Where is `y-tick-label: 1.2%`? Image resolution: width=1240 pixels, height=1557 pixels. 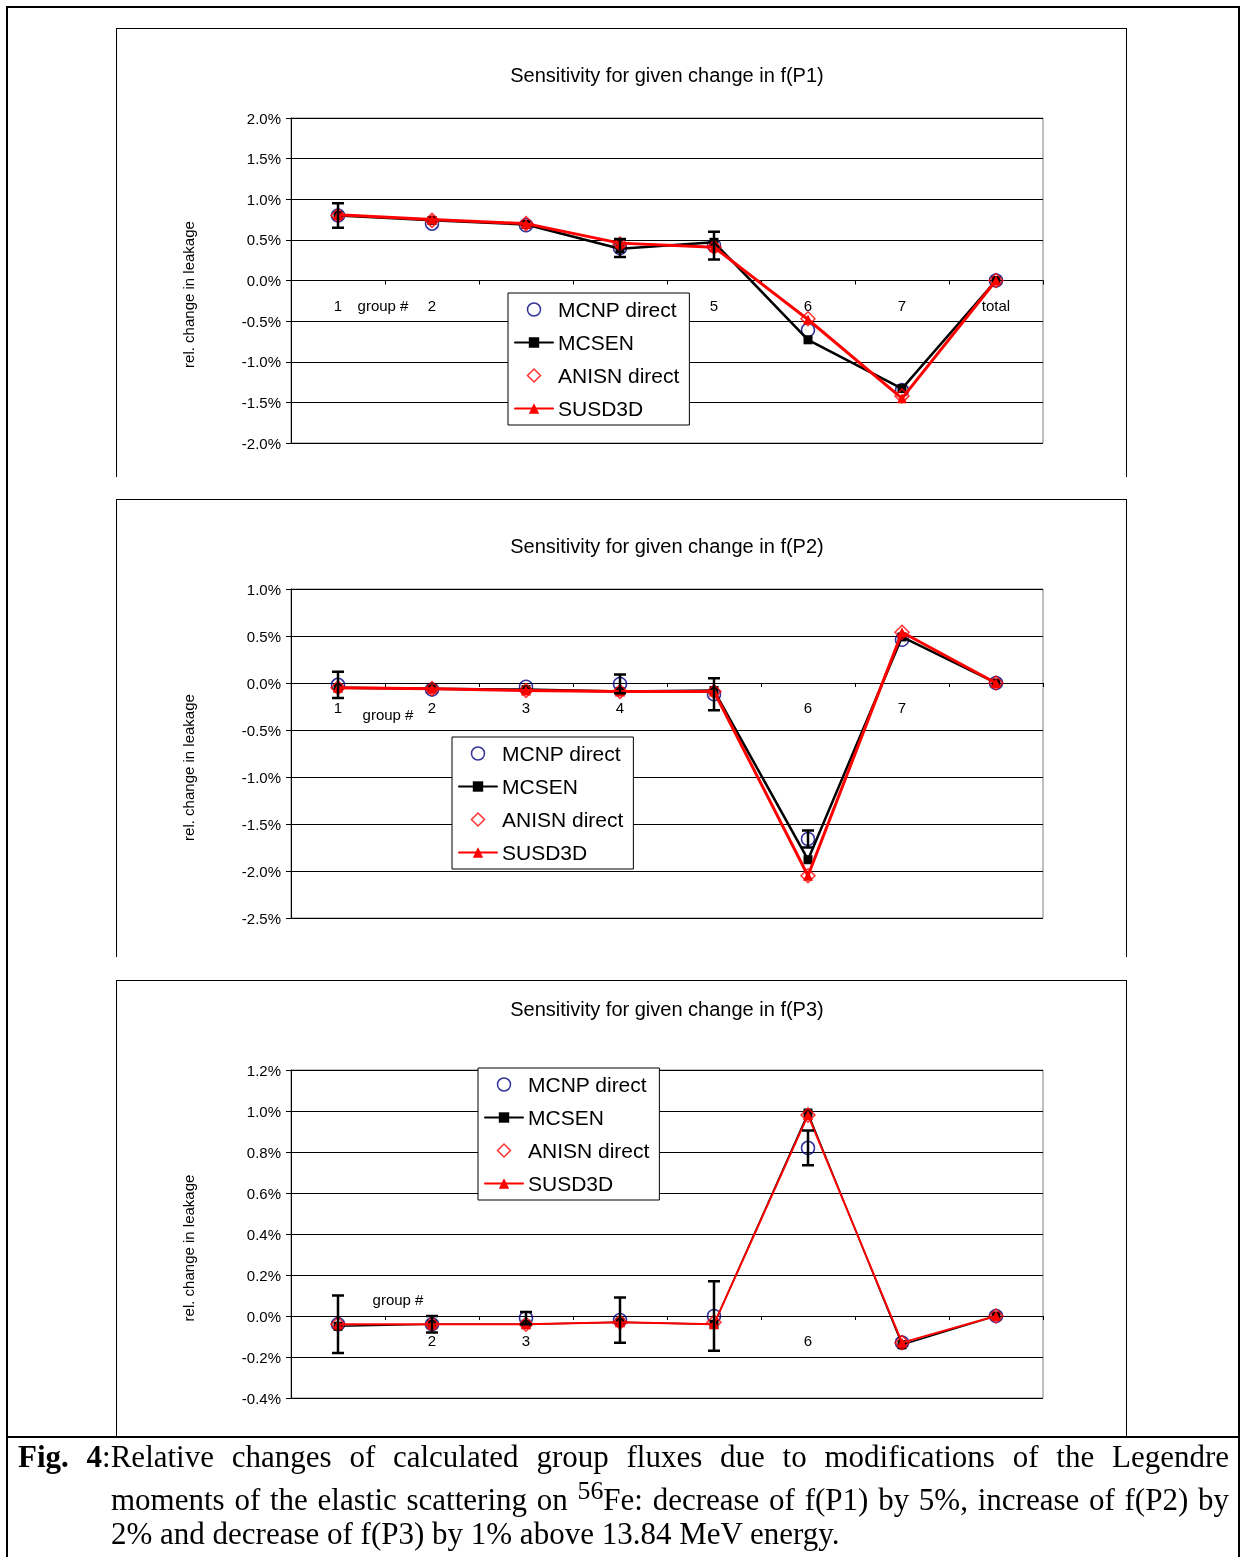
y-tick-label: 1.2% is located at coordinates (263, 1070).